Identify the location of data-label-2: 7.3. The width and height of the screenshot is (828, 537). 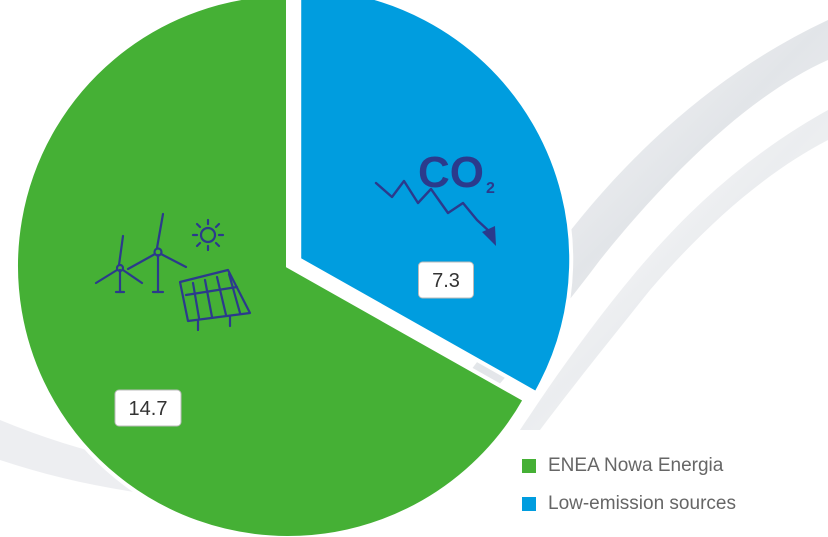
(446, 280).